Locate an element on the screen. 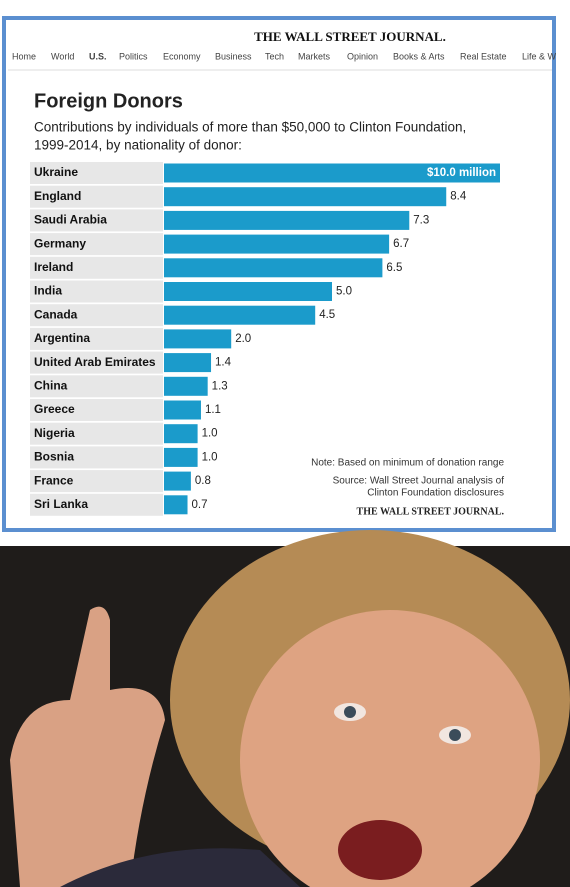 The height and width of the screenshot is (887, 570). nav-item: Real Estate is located at coordinates (483, 56).